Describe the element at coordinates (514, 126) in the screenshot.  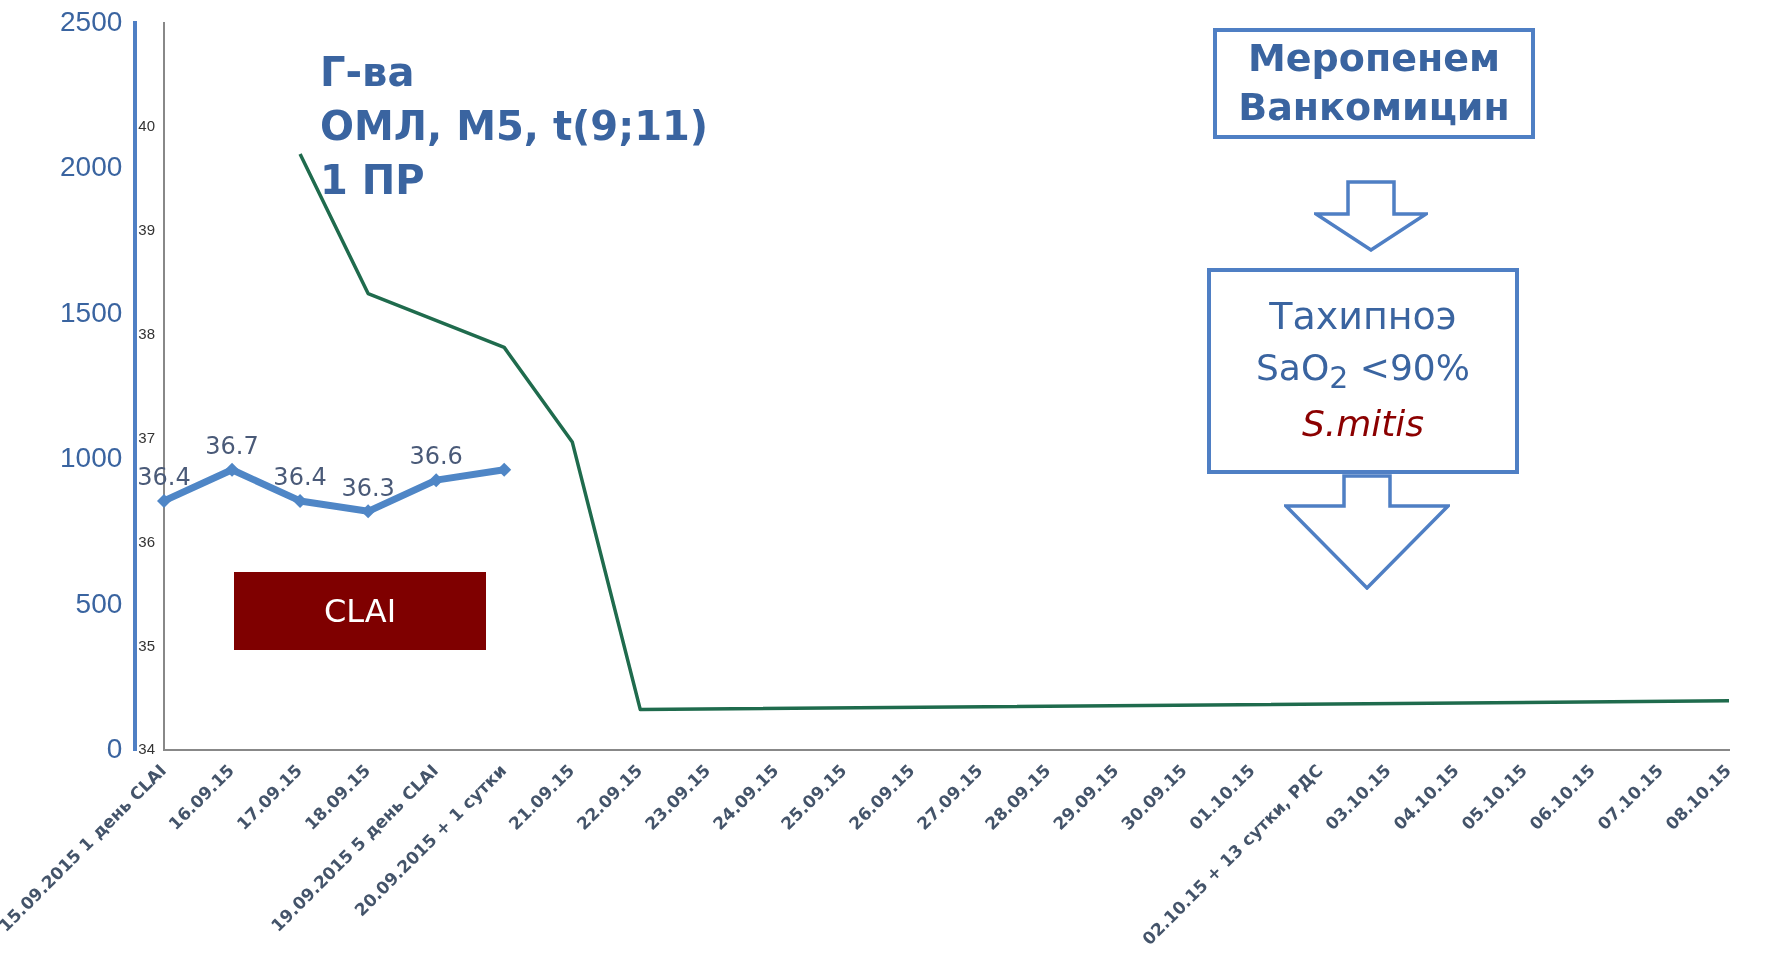
I see `annotation: Г-ва ОМЛ, М5, t(9;11) 1 ПР` at that location.